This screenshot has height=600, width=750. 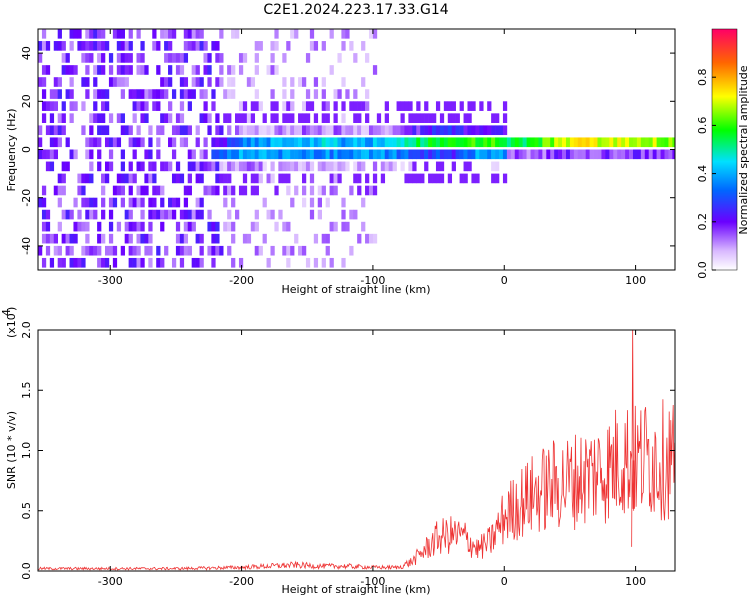 What do you see at coordinates (26, 198) in the screenshot?
I see `heatmap-y-tick-label: -20` at bounding box center [26, 198].